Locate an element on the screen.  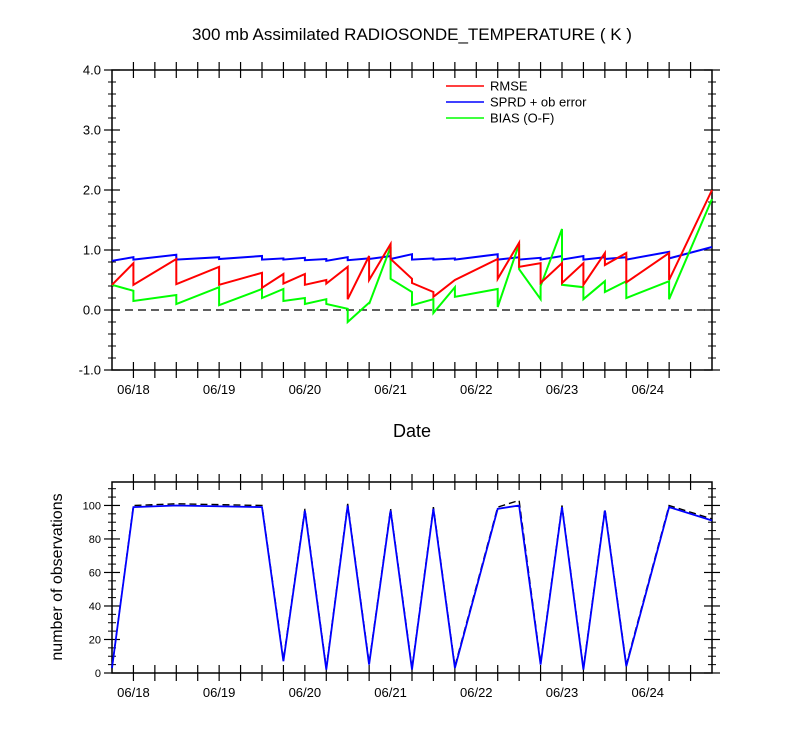
top-chart-ytick-label: 2.0 is located at coordinates (92, 190).